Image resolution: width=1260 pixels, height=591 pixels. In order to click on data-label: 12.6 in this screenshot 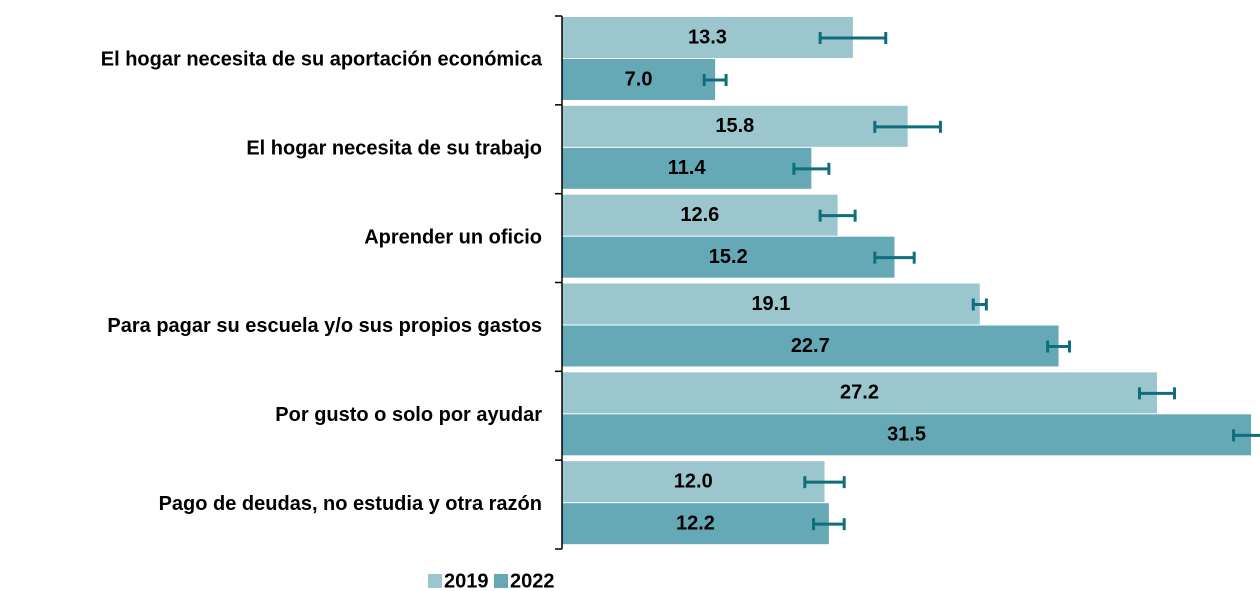, I will do `click(699, 215)`.